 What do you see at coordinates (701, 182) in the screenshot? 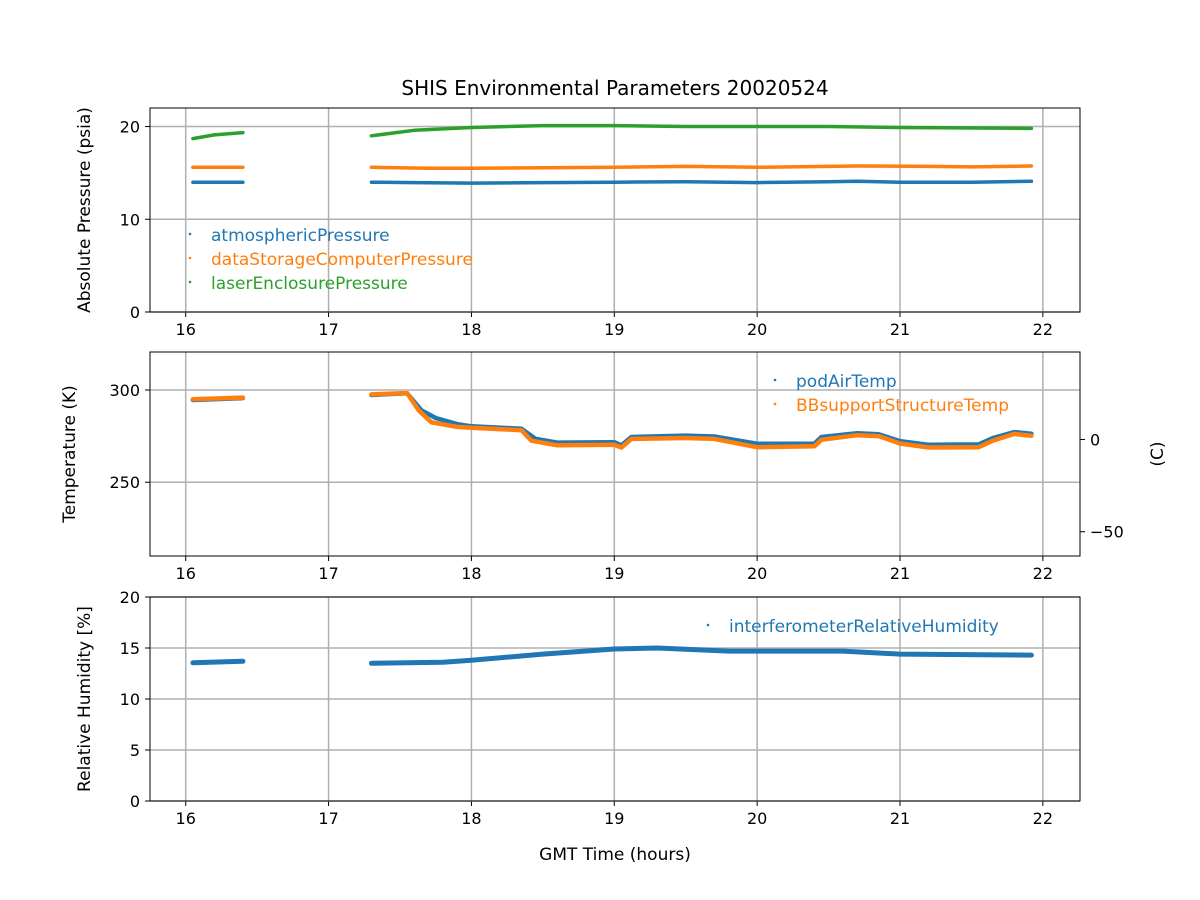
I see `series-line-atmosphericPressure` at bounding box center [701, 182].